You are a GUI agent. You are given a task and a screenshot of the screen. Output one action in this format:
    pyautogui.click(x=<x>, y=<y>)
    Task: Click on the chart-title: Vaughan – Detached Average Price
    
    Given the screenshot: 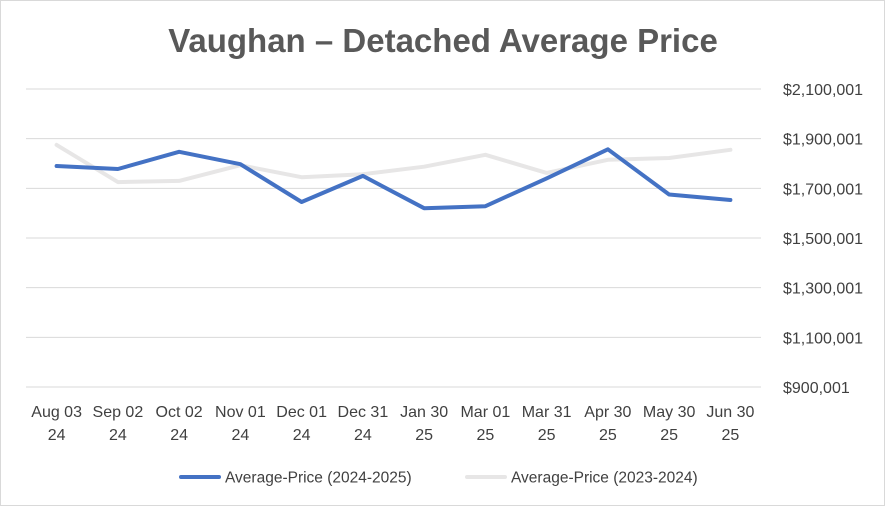 What is the action you would take?
    pyautogui.click(x=443, y=40)
    